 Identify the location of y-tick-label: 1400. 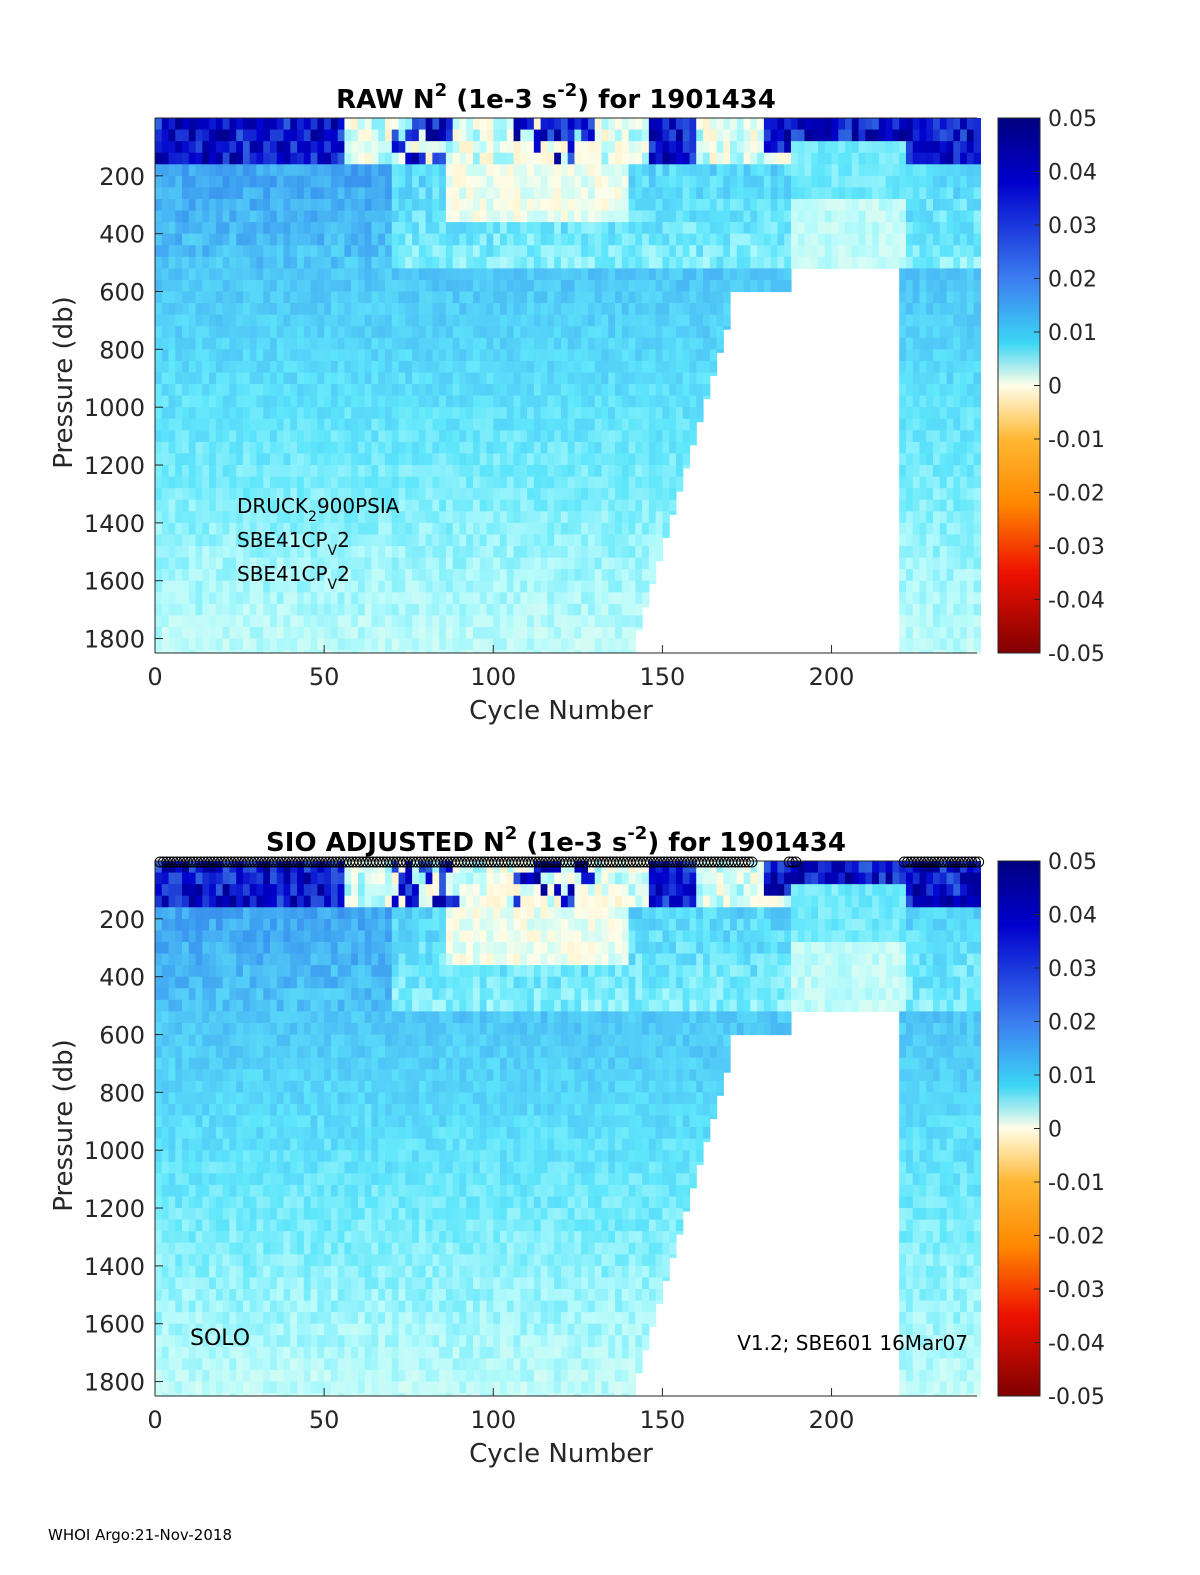
(114, 524).